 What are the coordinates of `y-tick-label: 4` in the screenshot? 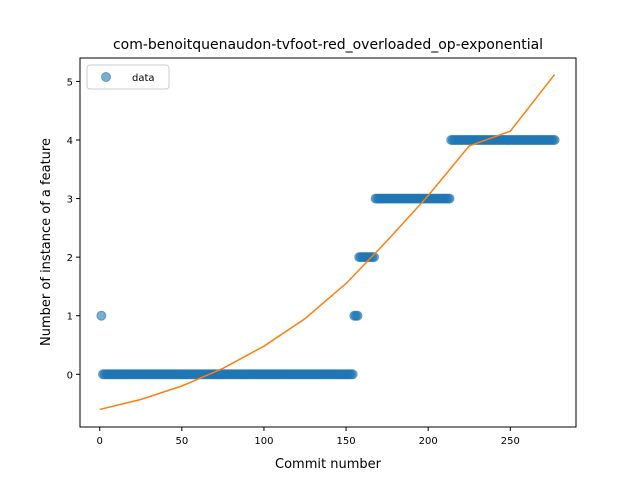 It's located at (70, 141).